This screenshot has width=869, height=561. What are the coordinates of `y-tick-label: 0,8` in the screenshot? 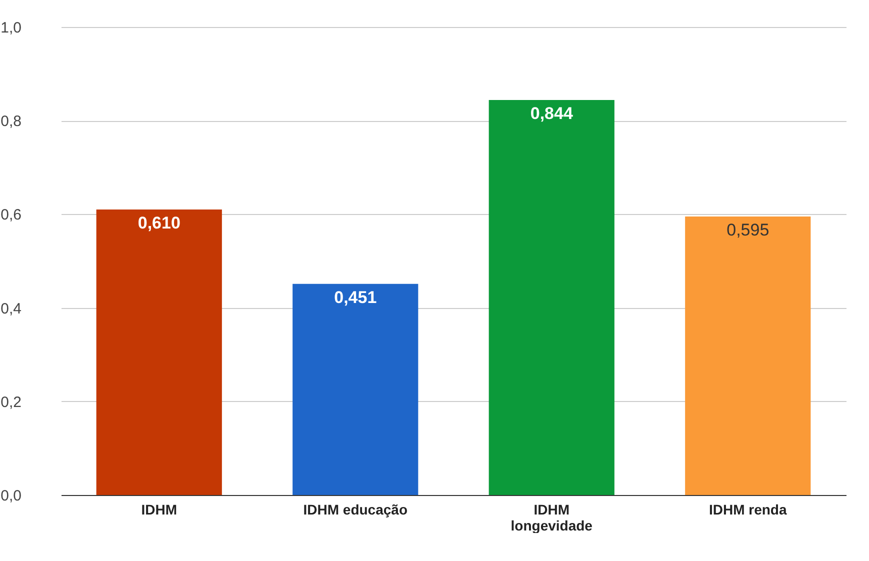 It's located at (11, 121).